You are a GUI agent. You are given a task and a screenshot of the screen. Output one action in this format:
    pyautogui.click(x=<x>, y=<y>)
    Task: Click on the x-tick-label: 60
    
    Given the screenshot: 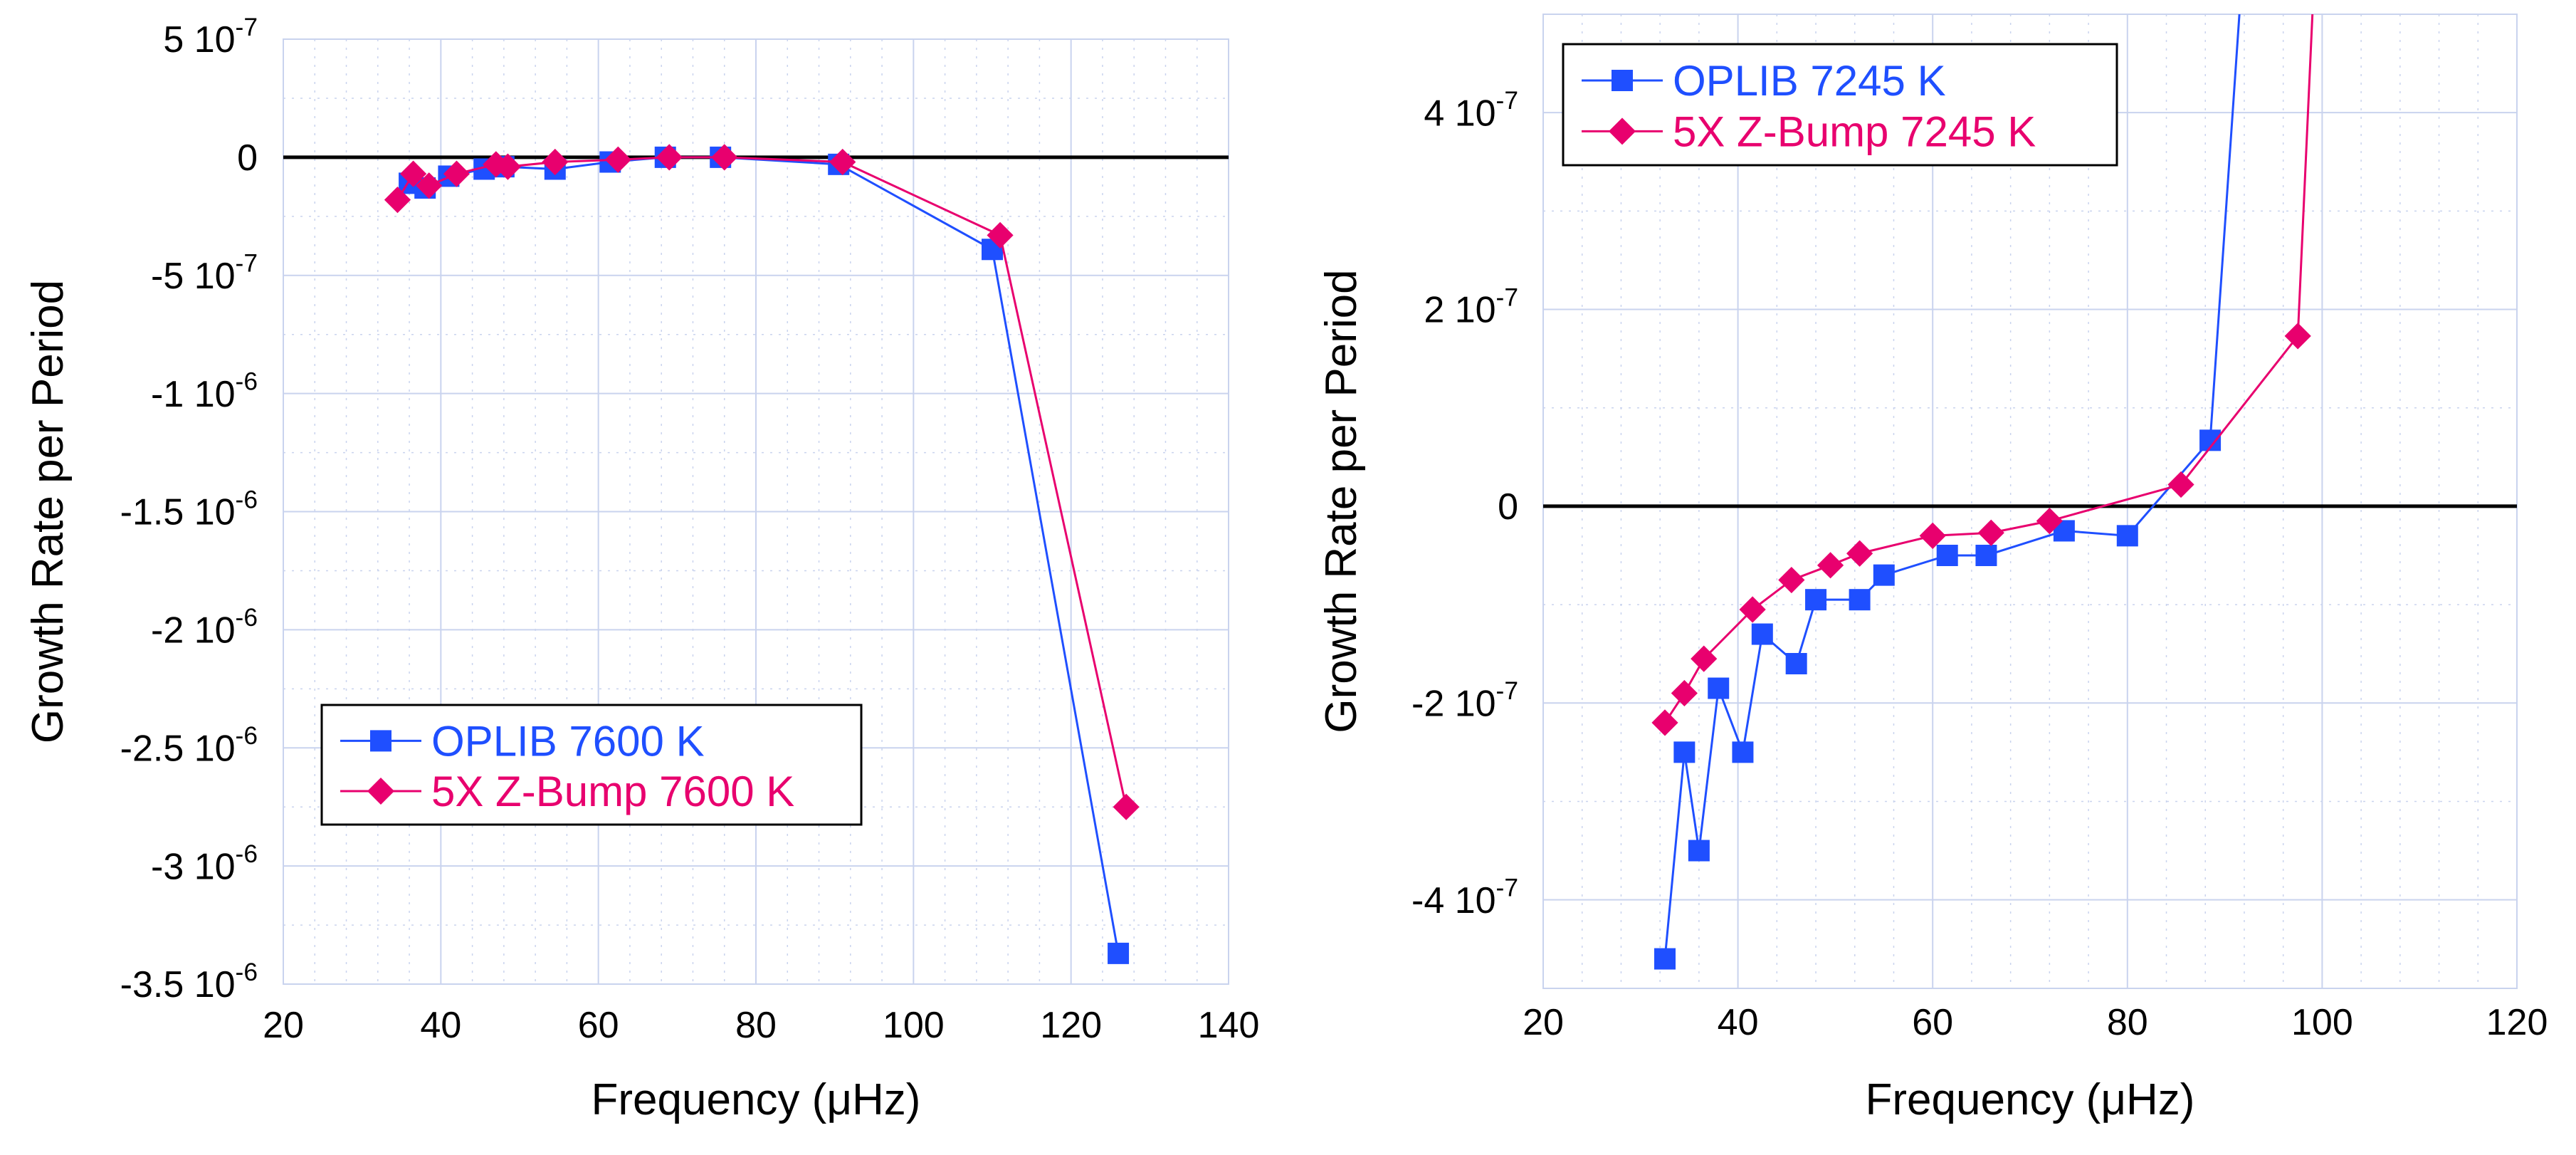 What is the action you would take?
    pyautogui.click(x=599, y=1025)
    